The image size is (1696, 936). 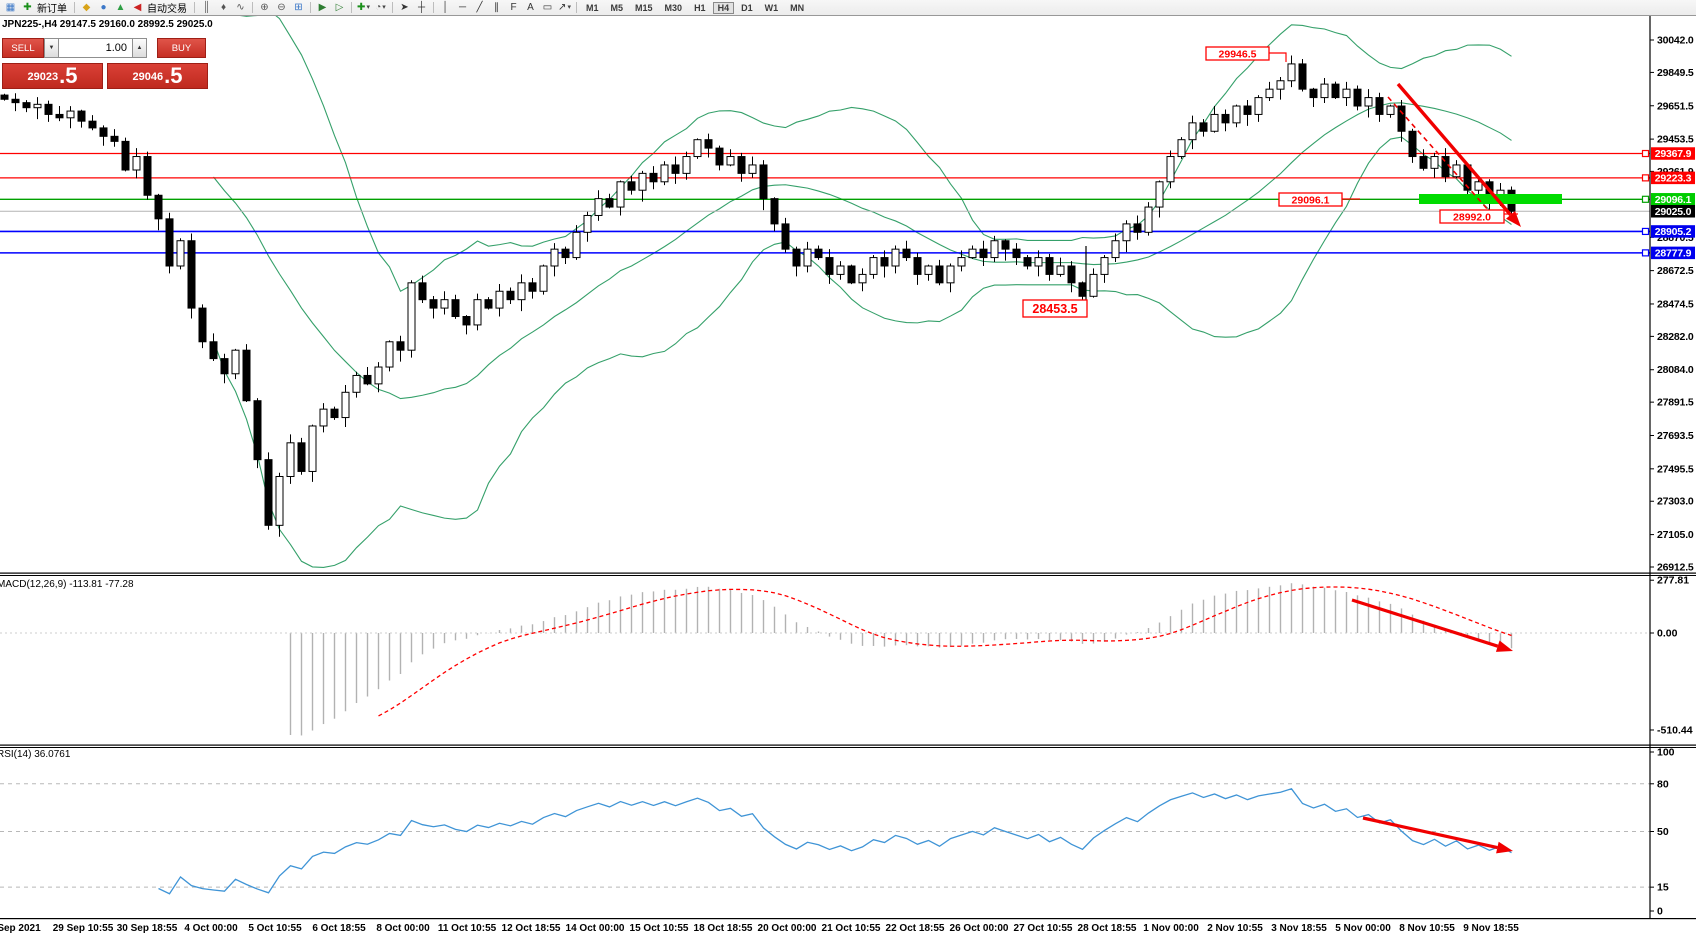 What do you see at coordinates (52, 76) in the screenshot?
I see `sell-price-display: 29023.5` at bounding box center [52, 76].